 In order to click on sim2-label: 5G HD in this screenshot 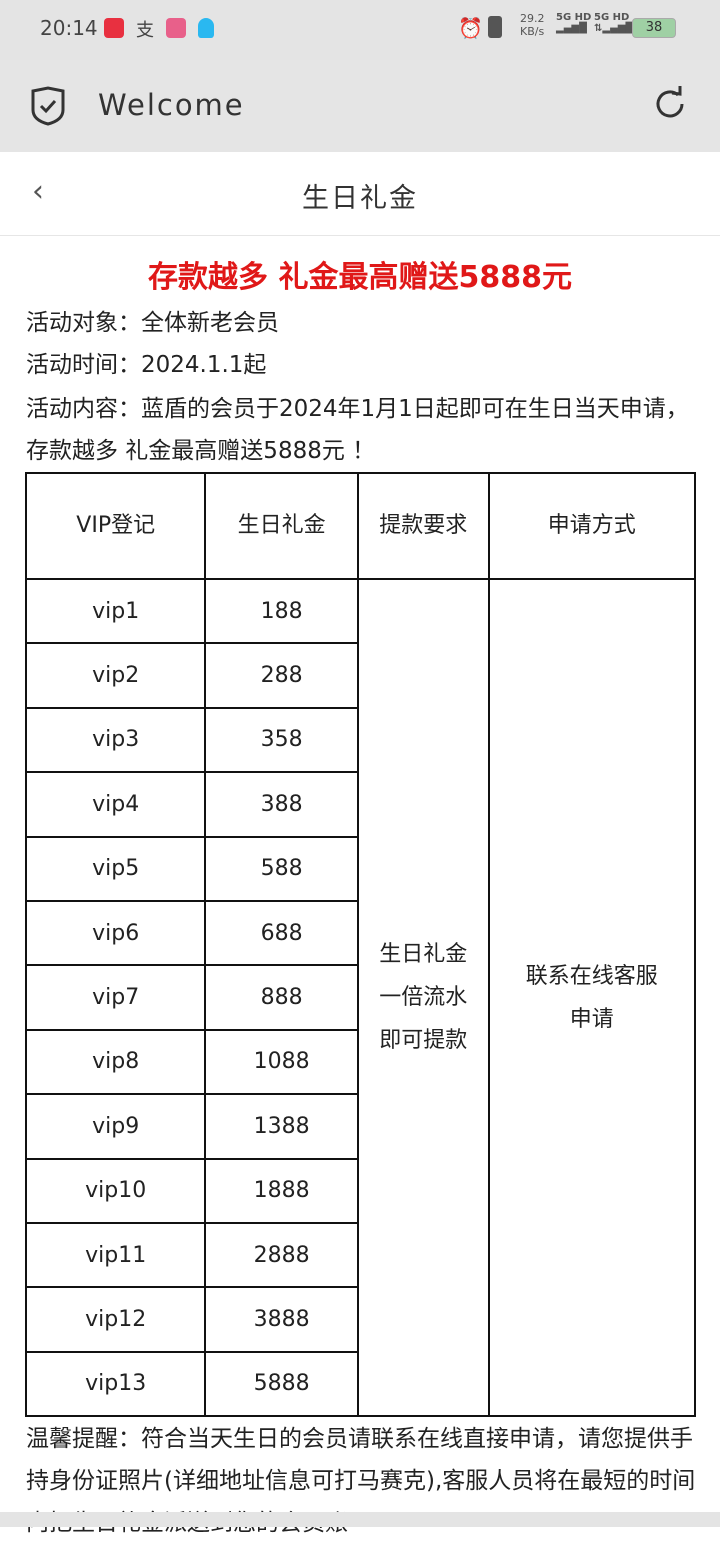, I will do `click(612, 17)`.